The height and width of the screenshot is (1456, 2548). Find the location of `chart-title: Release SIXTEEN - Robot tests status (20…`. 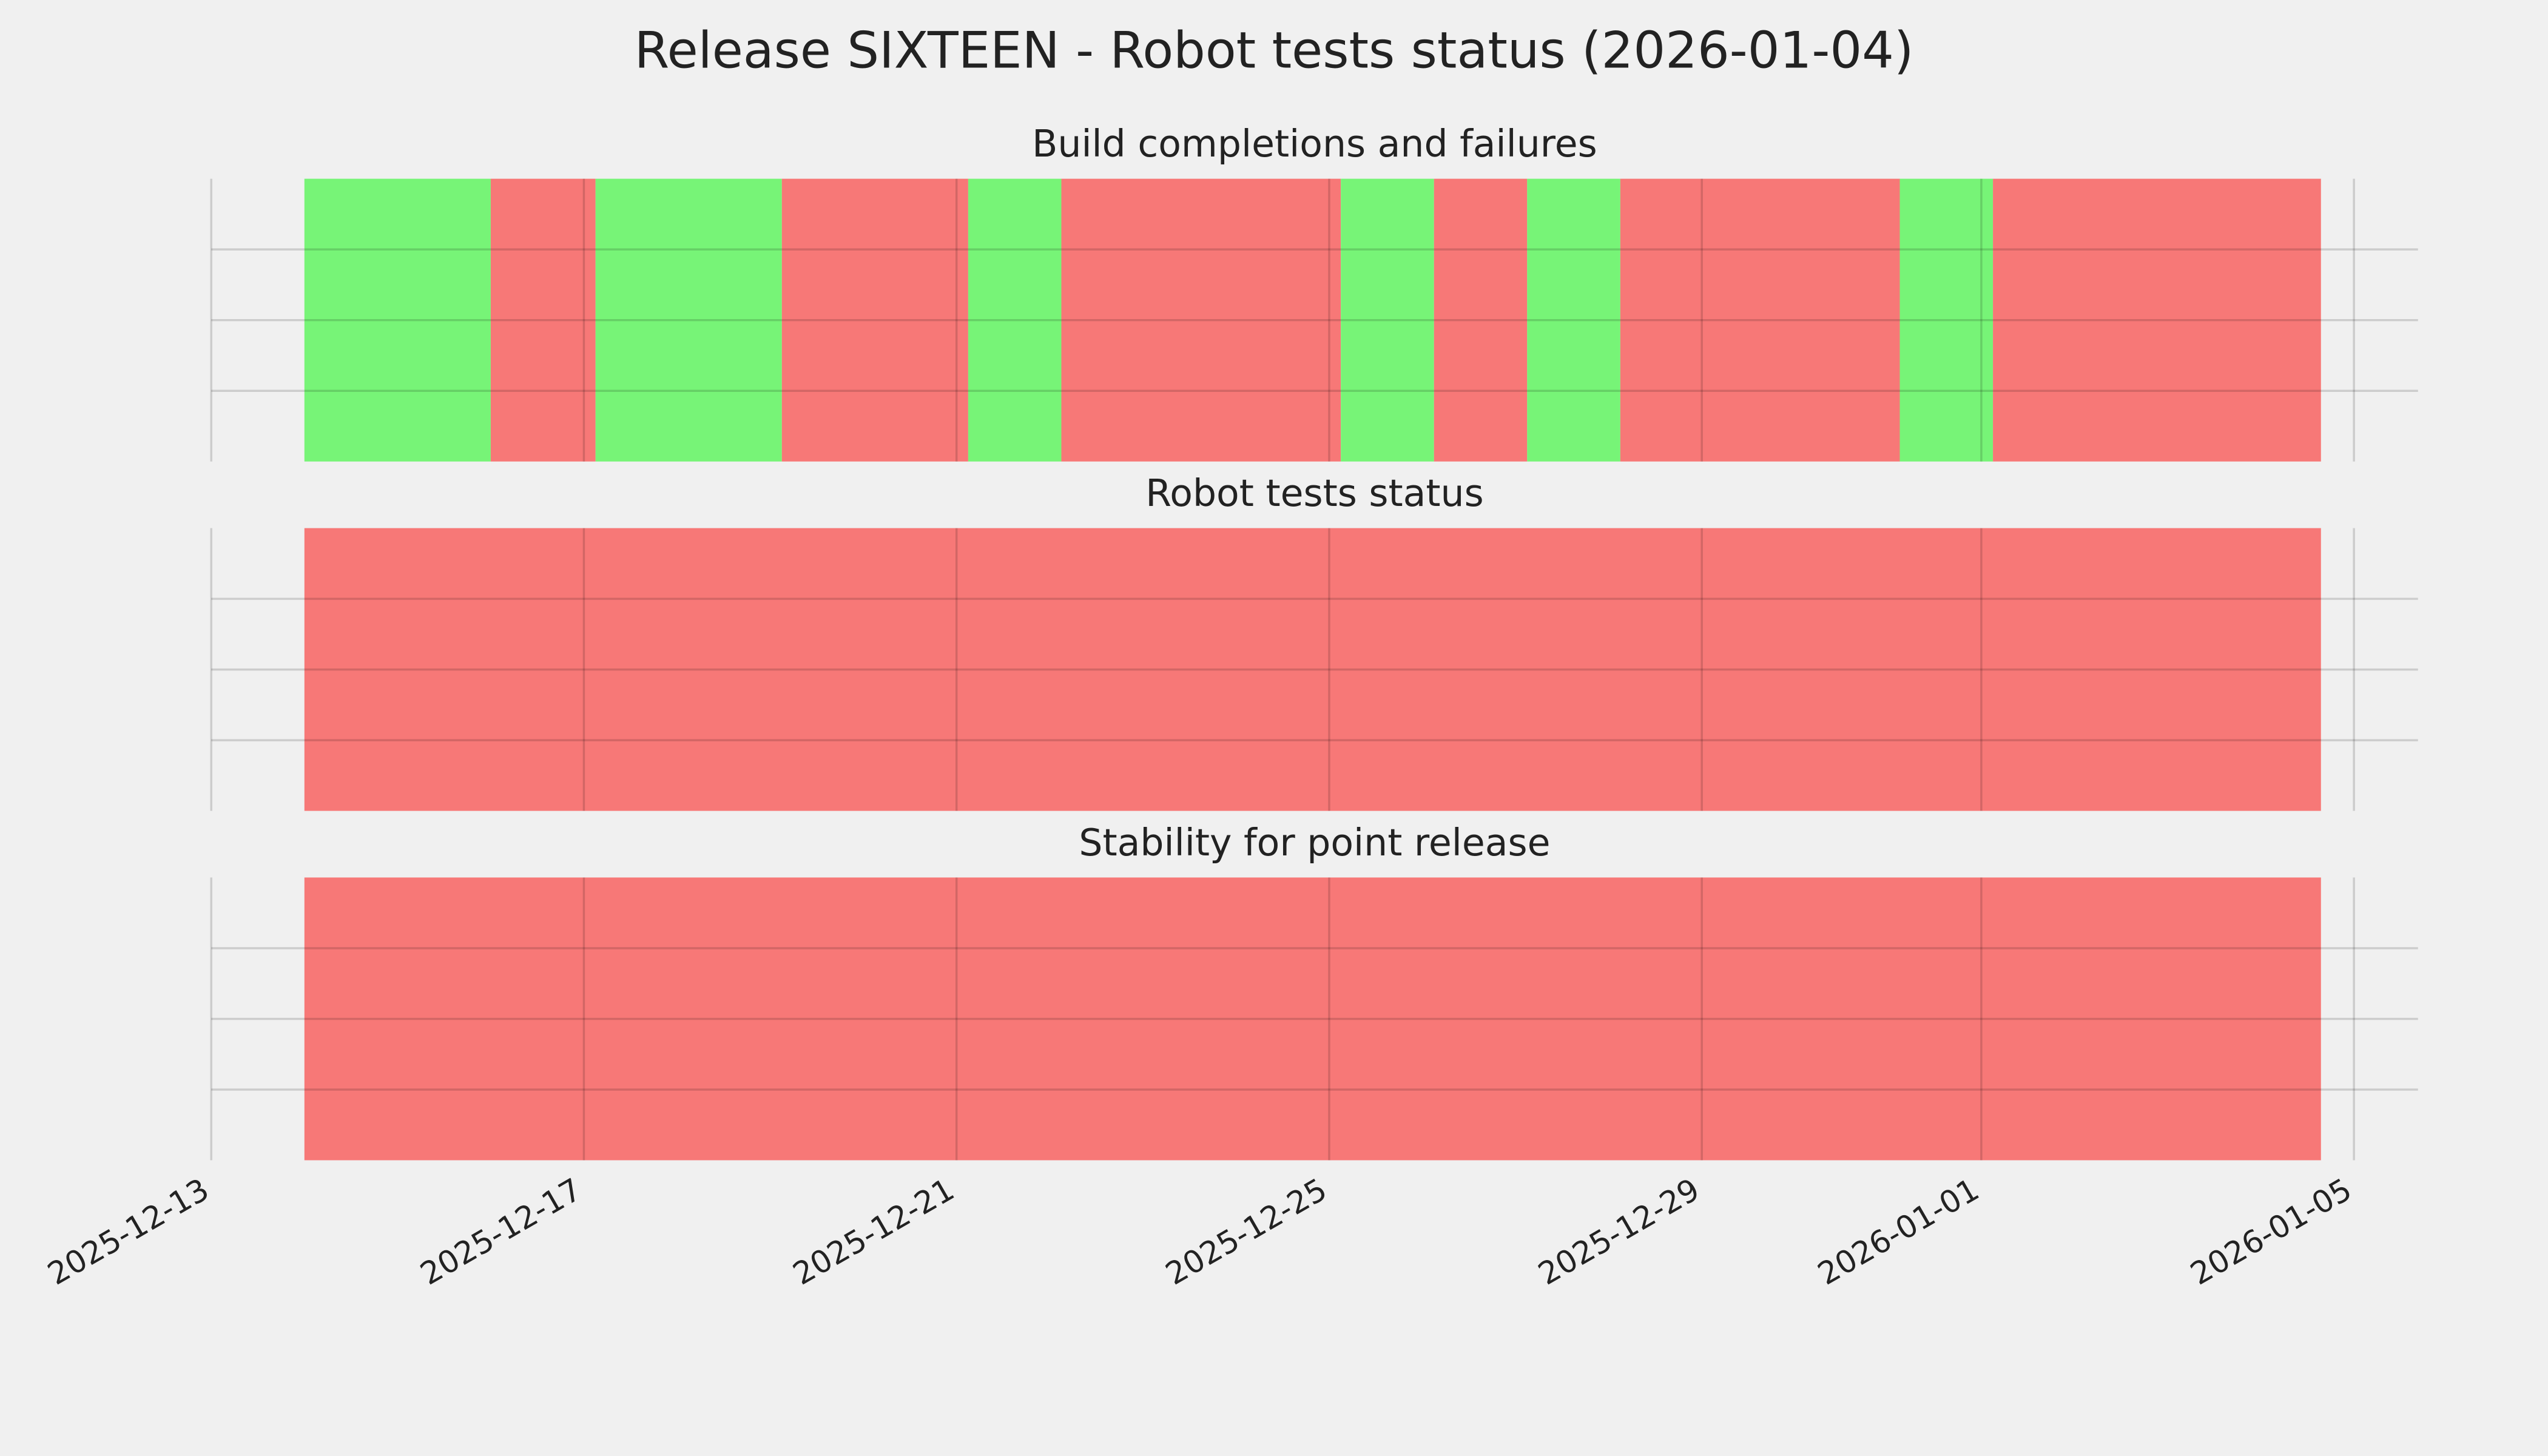

chart-title: Release SIXTEEN - Robot tests status (20… is located at coordinates (1274, 50).